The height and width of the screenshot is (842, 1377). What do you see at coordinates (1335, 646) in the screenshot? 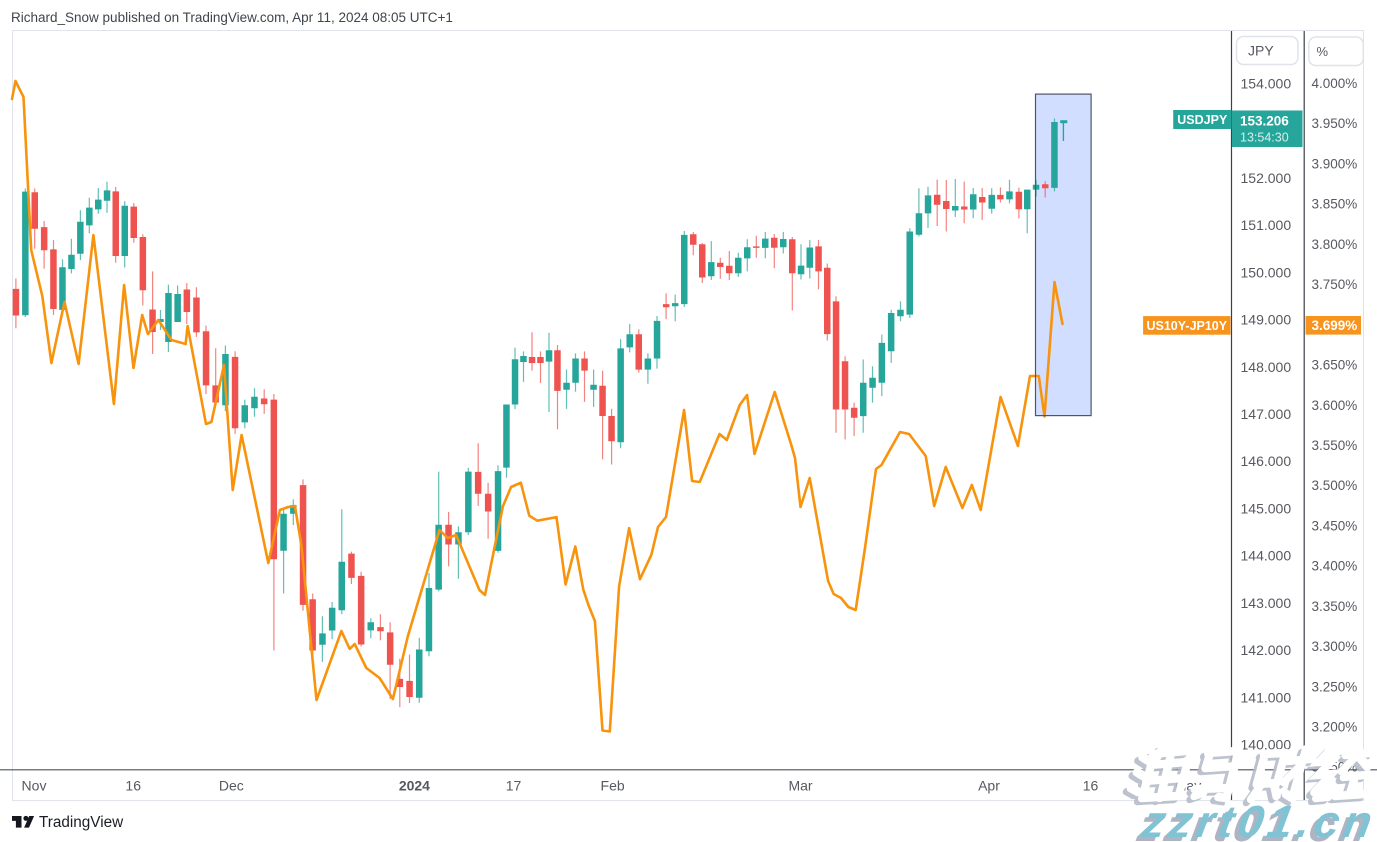
I see `svg-text: 3.300%` at bounding box center [1335, 646].